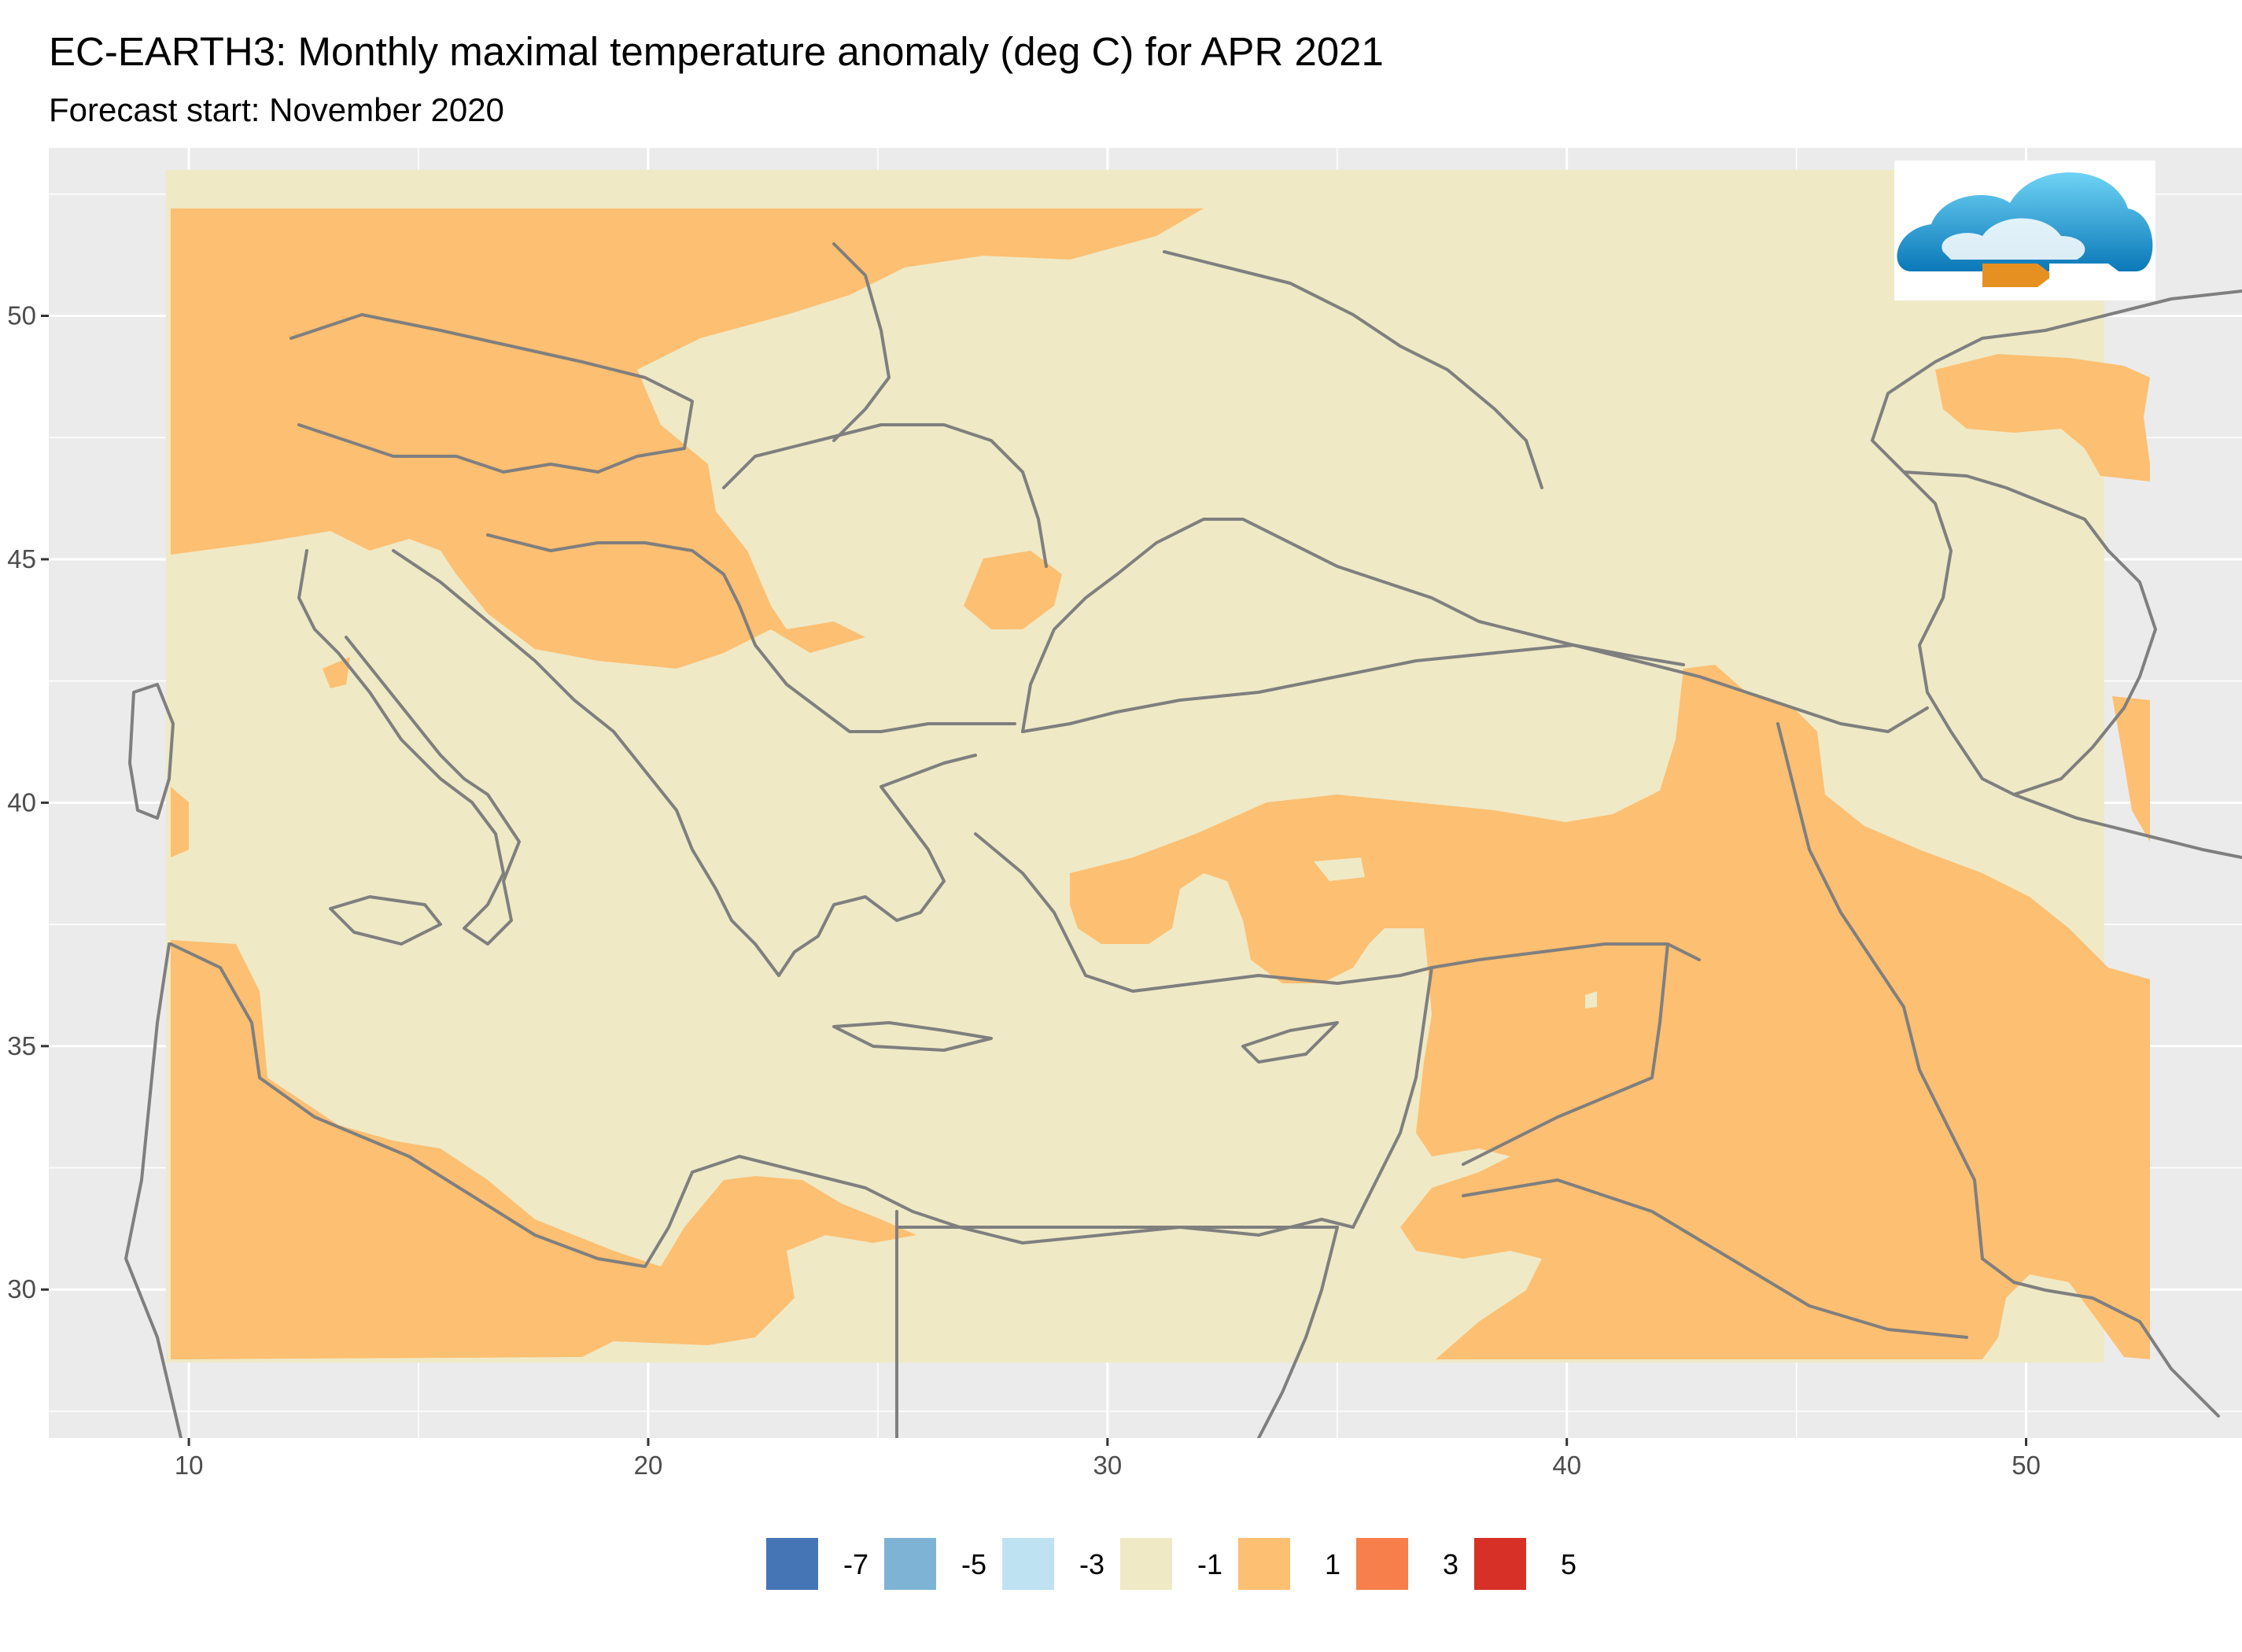 This screenshot has height=1652, width=2242. What do you see at coordinates (180, 822) in the screenshot?
I see `warm-region-sardinia` at bounding box center [180, 822].